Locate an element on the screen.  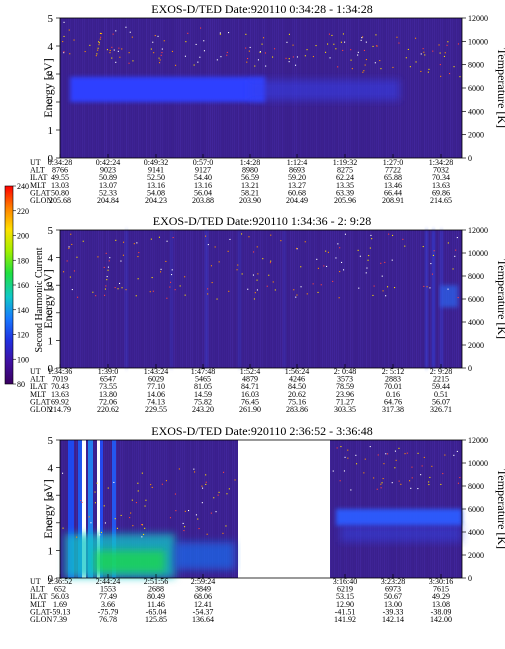
orbit-cell: 50.80 is located at coordinates (60, 192).